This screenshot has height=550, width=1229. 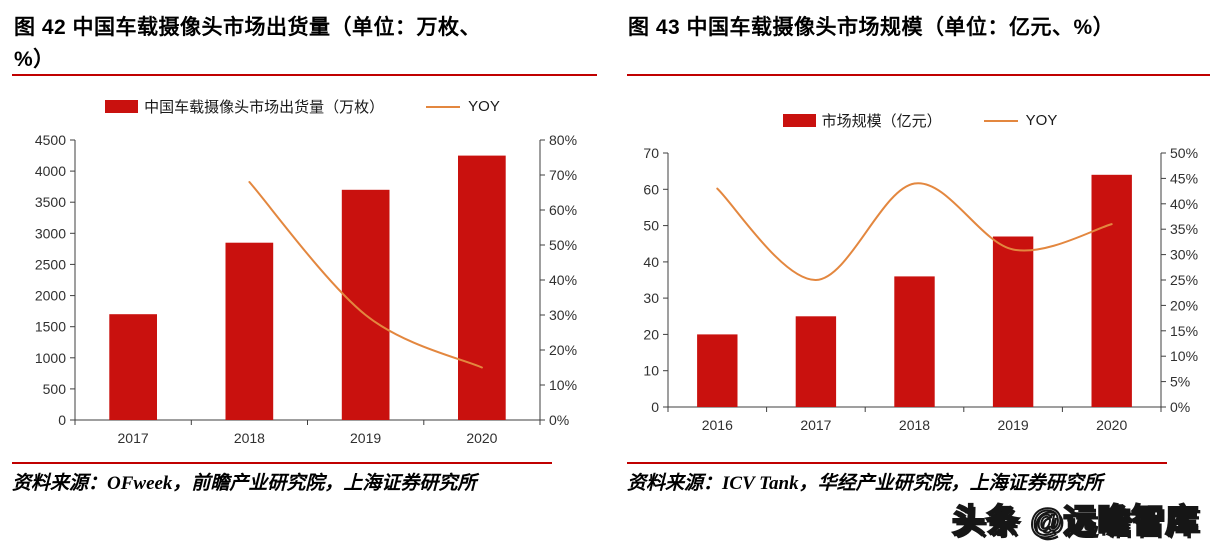 What do you see at coordinates (1075, 520) in the screenshot?
I see `watermark-toutiao: 头条 @远瞻智库` at bounding box center [1075, 520].